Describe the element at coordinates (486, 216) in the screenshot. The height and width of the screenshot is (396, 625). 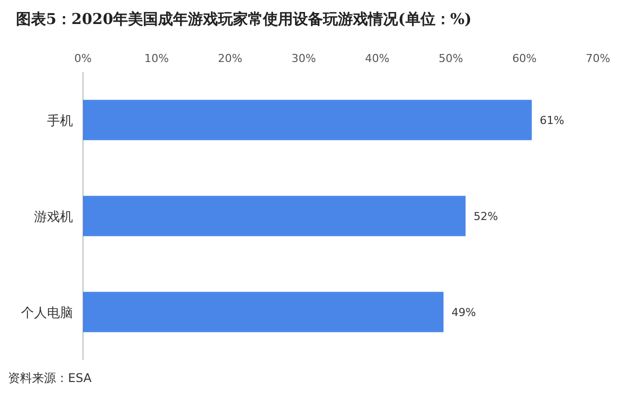
I see `data-label: 52%` at that location.